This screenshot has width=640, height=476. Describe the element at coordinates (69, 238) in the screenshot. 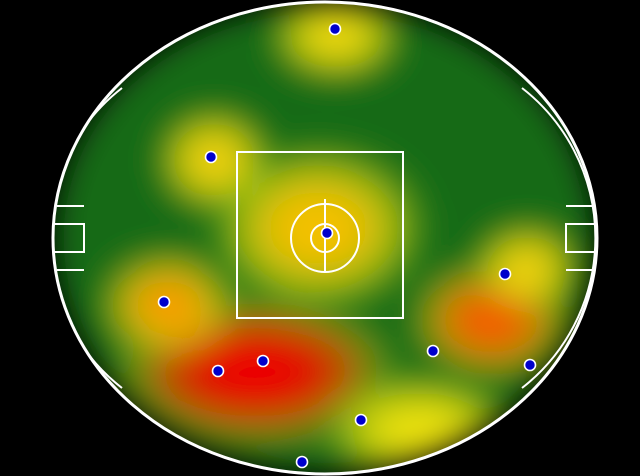

I see `goal-square-left` at that location.